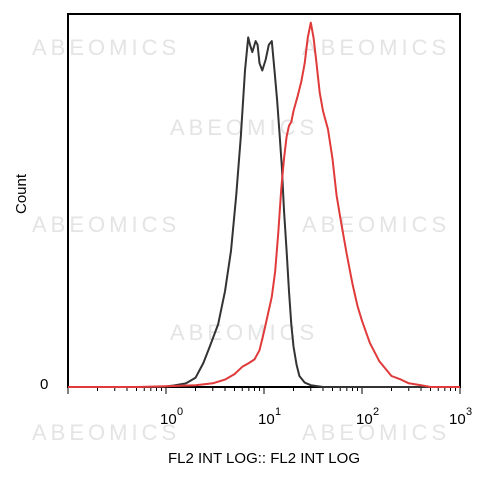 The image size is (488, 478). What do you see at coordinates (278, 412) in the screenshot?
I see `x-tick-exponent: 1` at bounding box center [278, 412].